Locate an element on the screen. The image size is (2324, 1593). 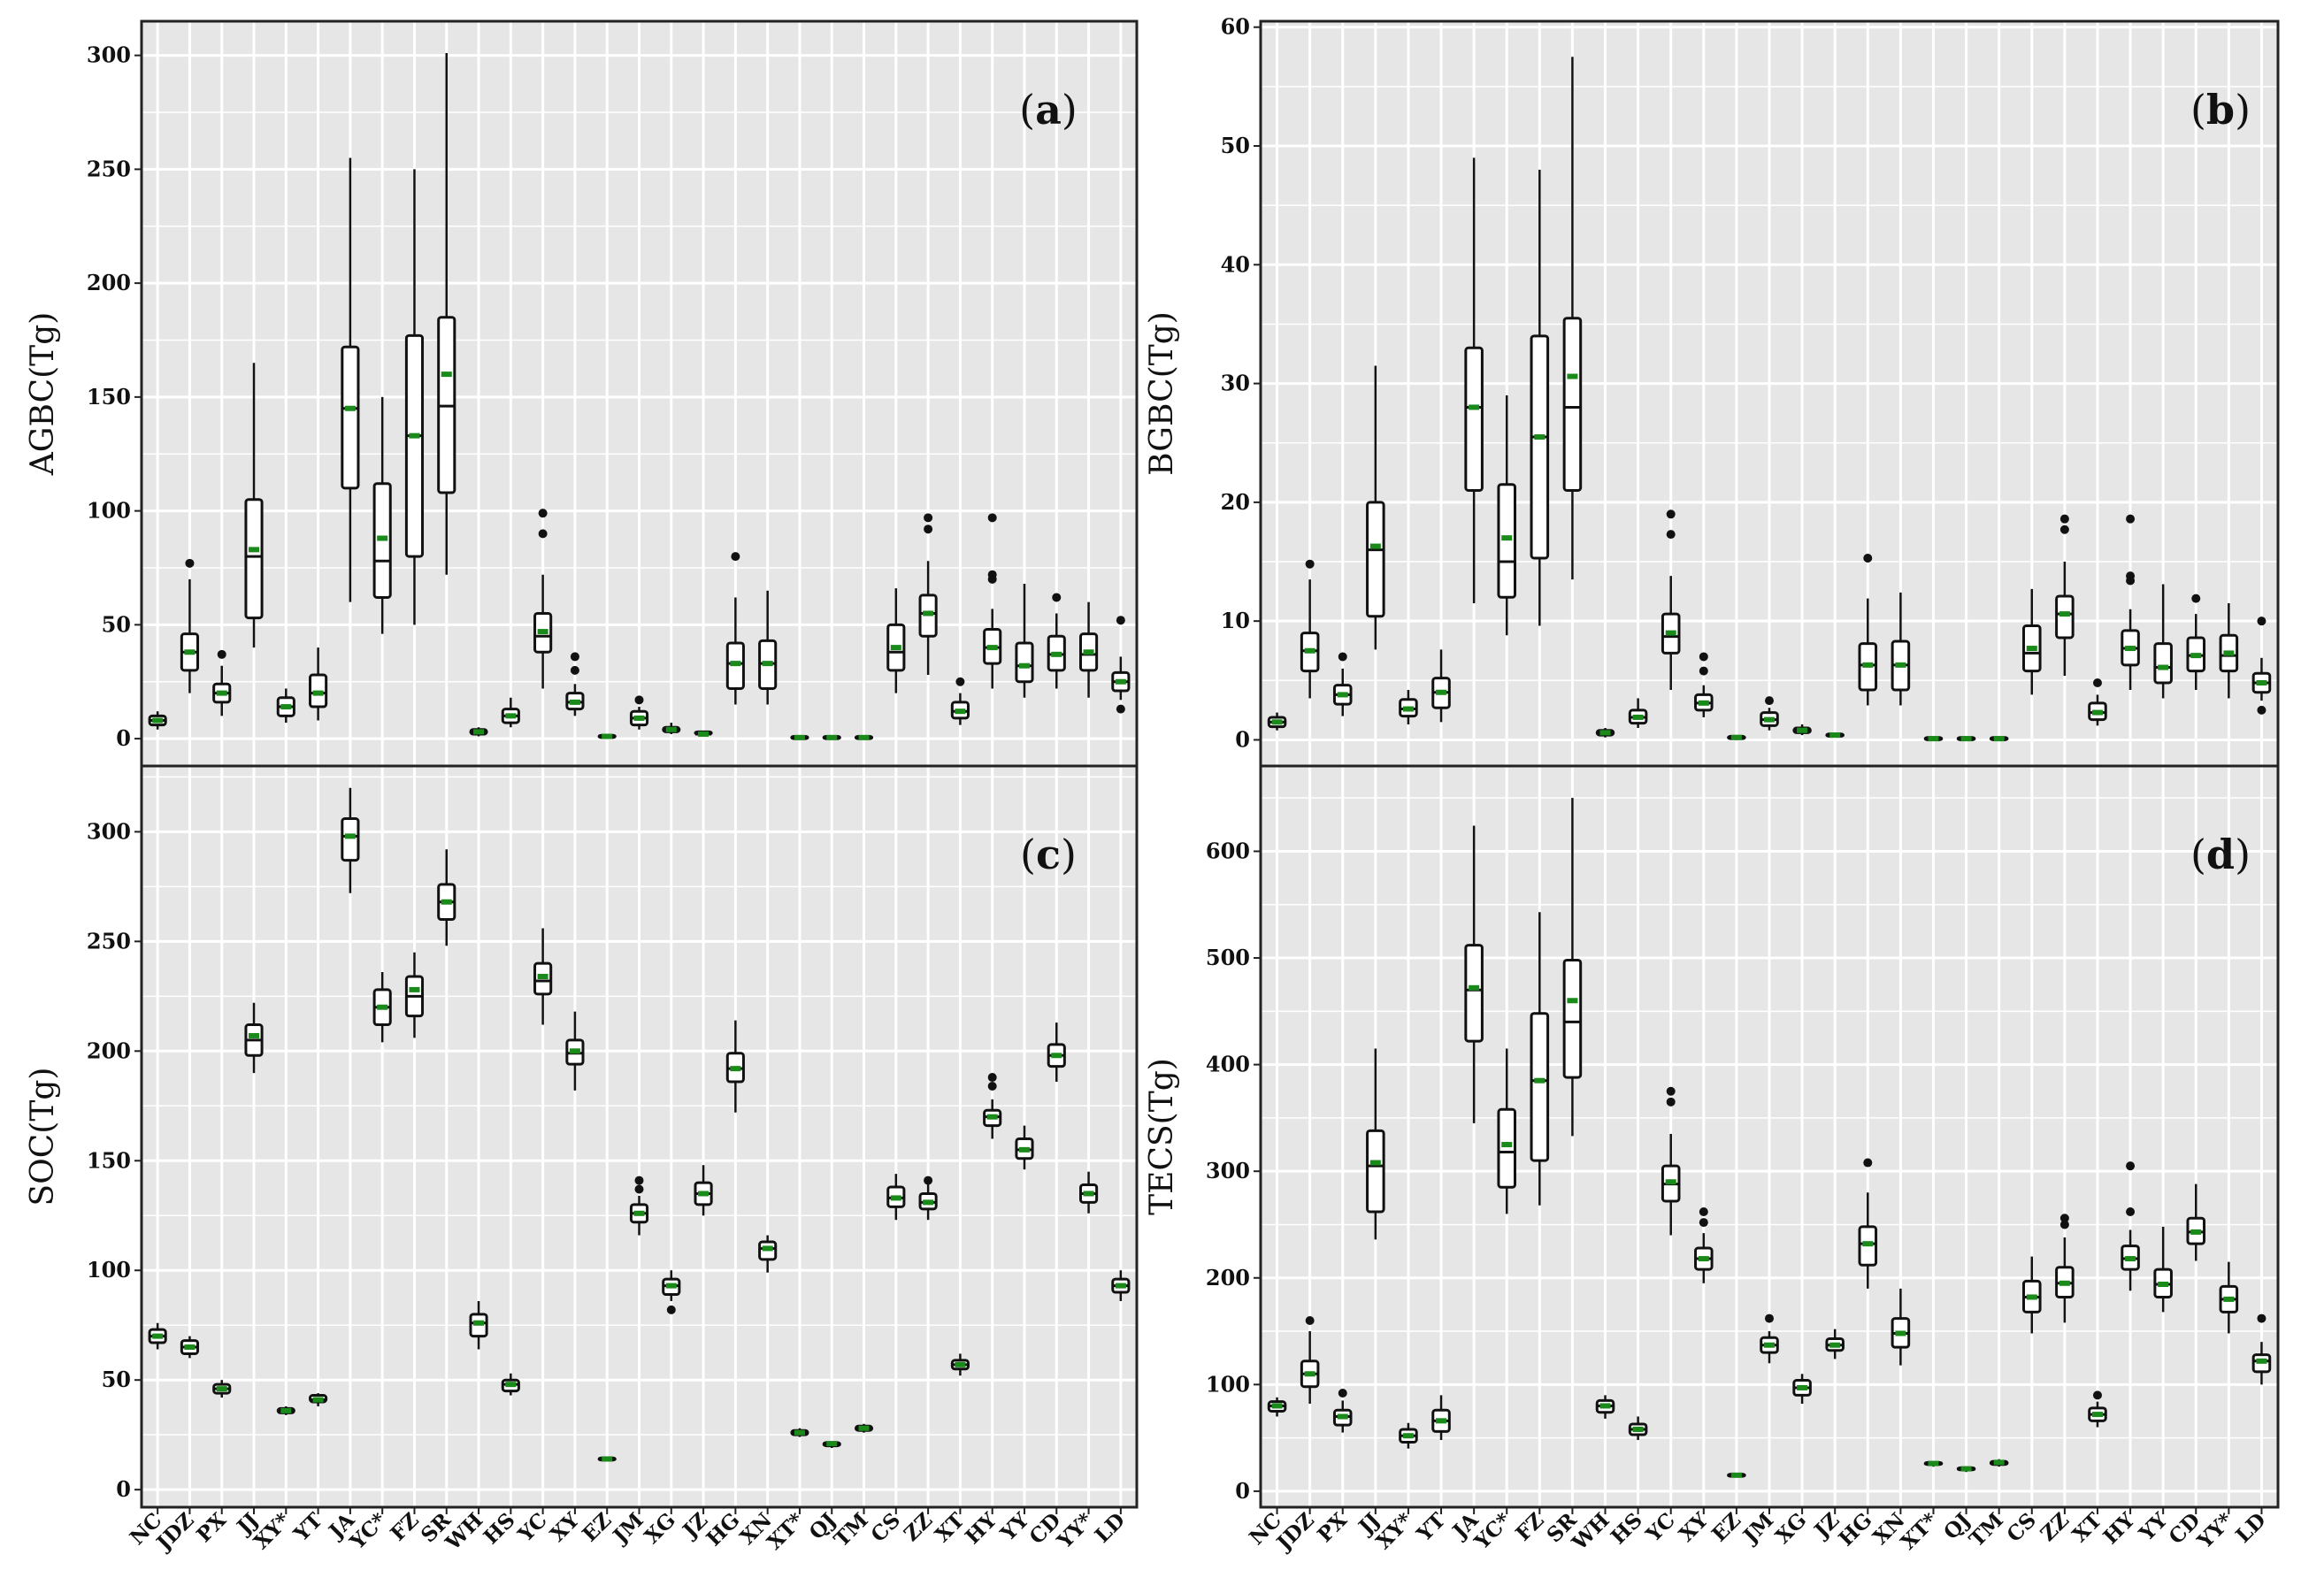
box-XY is located at coordinates (575, 684).